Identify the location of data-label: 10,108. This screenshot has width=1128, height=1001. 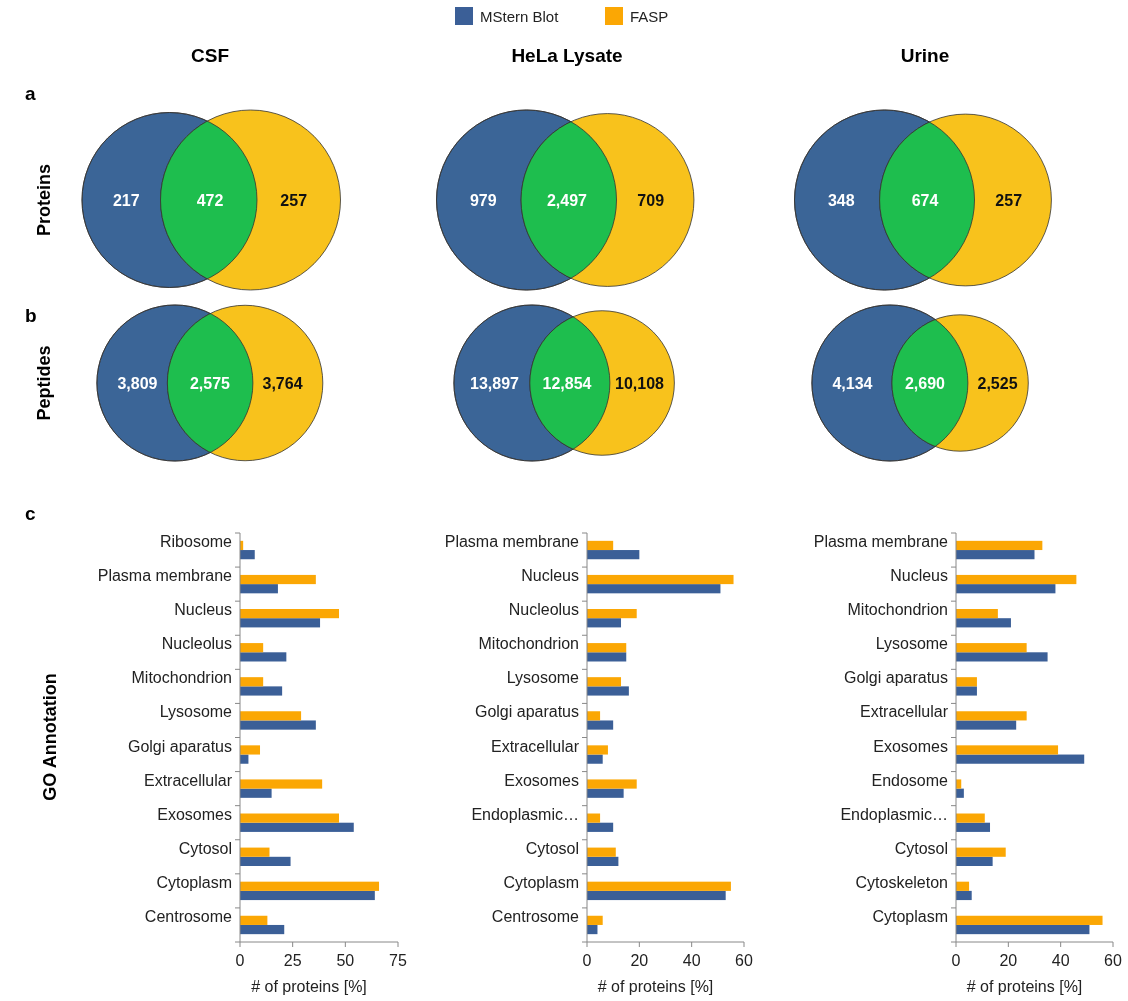
(640, 383).